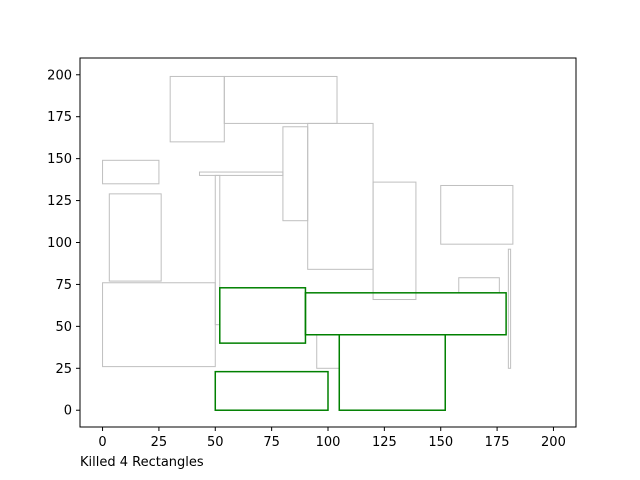  Describe the element at coordinates (63, 327) in the screenshot. I see `y-tick-label: 50` at that location.